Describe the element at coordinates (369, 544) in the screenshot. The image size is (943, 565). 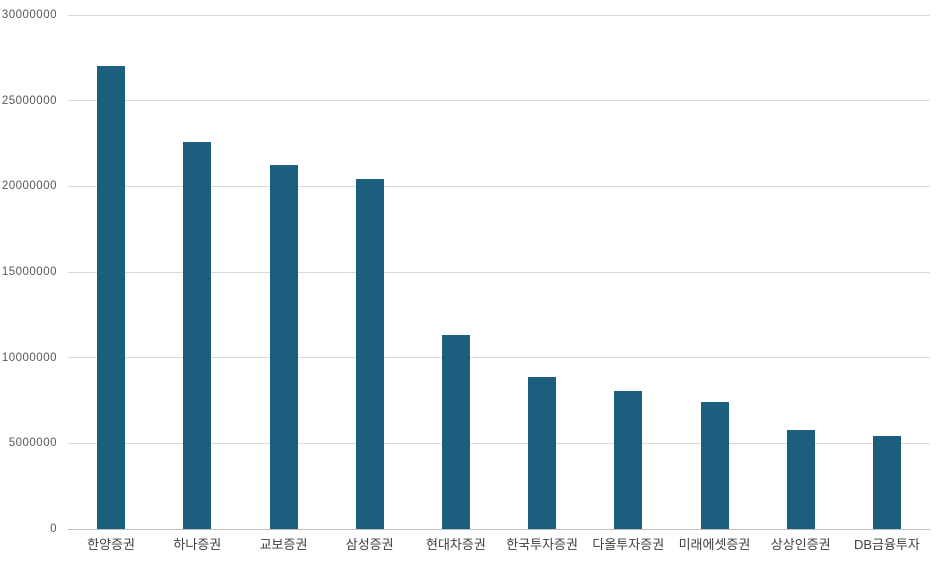
I see `category-label: 삼성증권` at that location.